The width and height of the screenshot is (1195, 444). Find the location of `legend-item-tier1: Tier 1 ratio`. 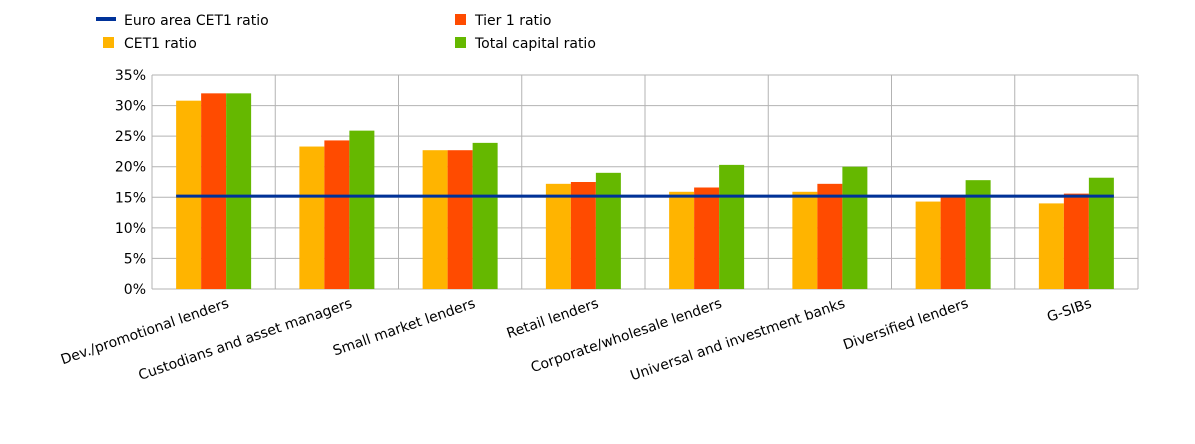

legend-item-tier1: Tier 1 ratio is located at coordinates (503, 21).